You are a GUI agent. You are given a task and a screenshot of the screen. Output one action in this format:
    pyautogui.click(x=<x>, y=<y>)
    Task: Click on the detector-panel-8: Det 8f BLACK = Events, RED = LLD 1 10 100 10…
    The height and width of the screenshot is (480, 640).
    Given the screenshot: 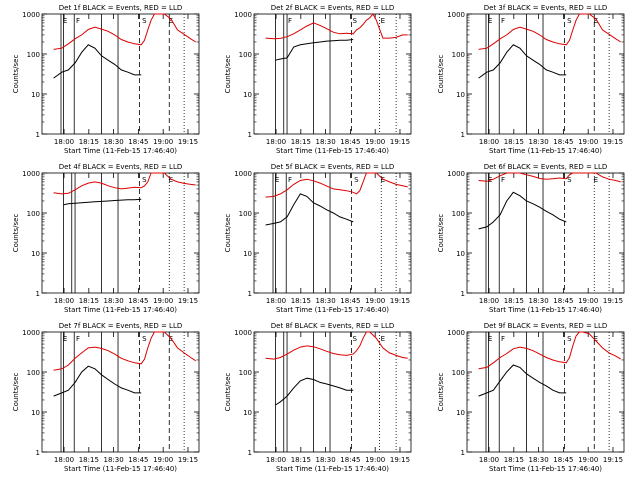 What is the action you would take?
    pyautogui.click(x=318, y=397)
    